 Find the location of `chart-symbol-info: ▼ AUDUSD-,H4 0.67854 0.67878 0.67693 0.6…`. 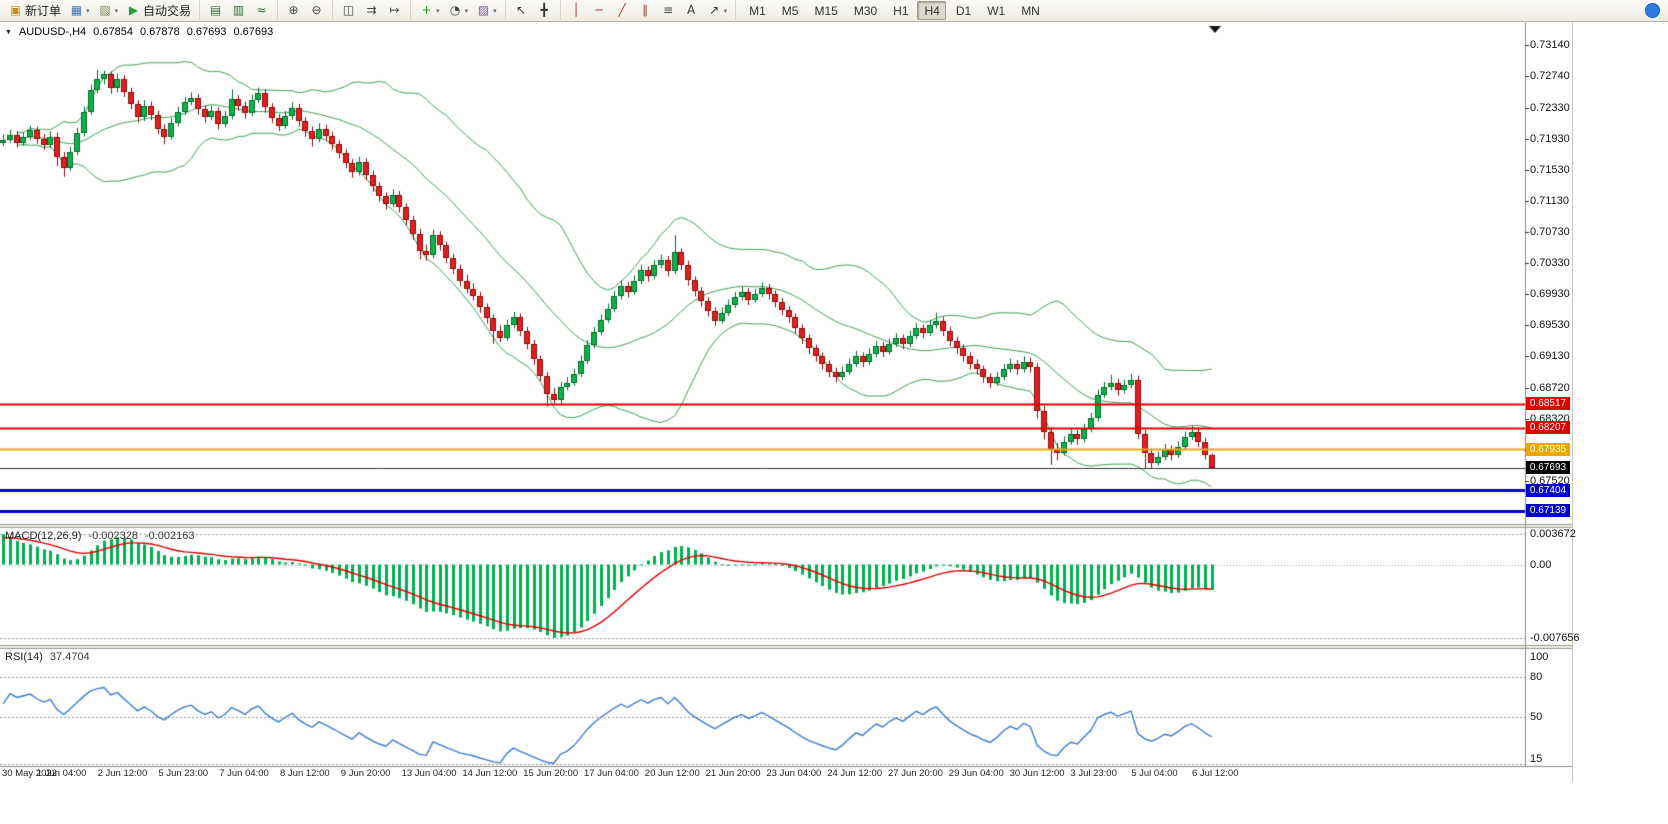

chart-symbol-info: ▼ AUDUSD-,H4 0.67854 0.67878 0.67693 0.6… is located at coordinates (139, 32).